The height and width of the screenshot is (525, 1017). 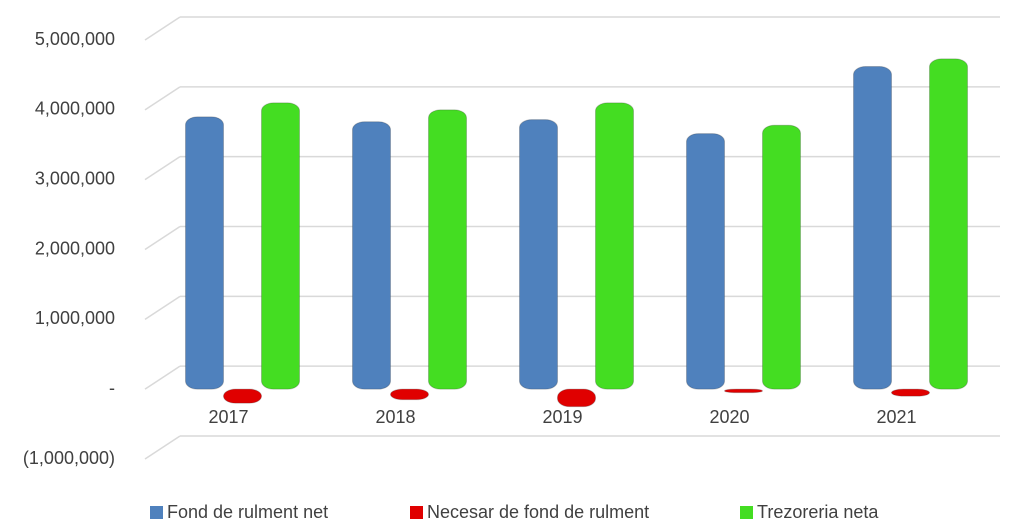 What do you see at coordinates (75, 39) in the screenshot?
I see `y-tick-label: 5,000,000` at bounding box center [75, 39].